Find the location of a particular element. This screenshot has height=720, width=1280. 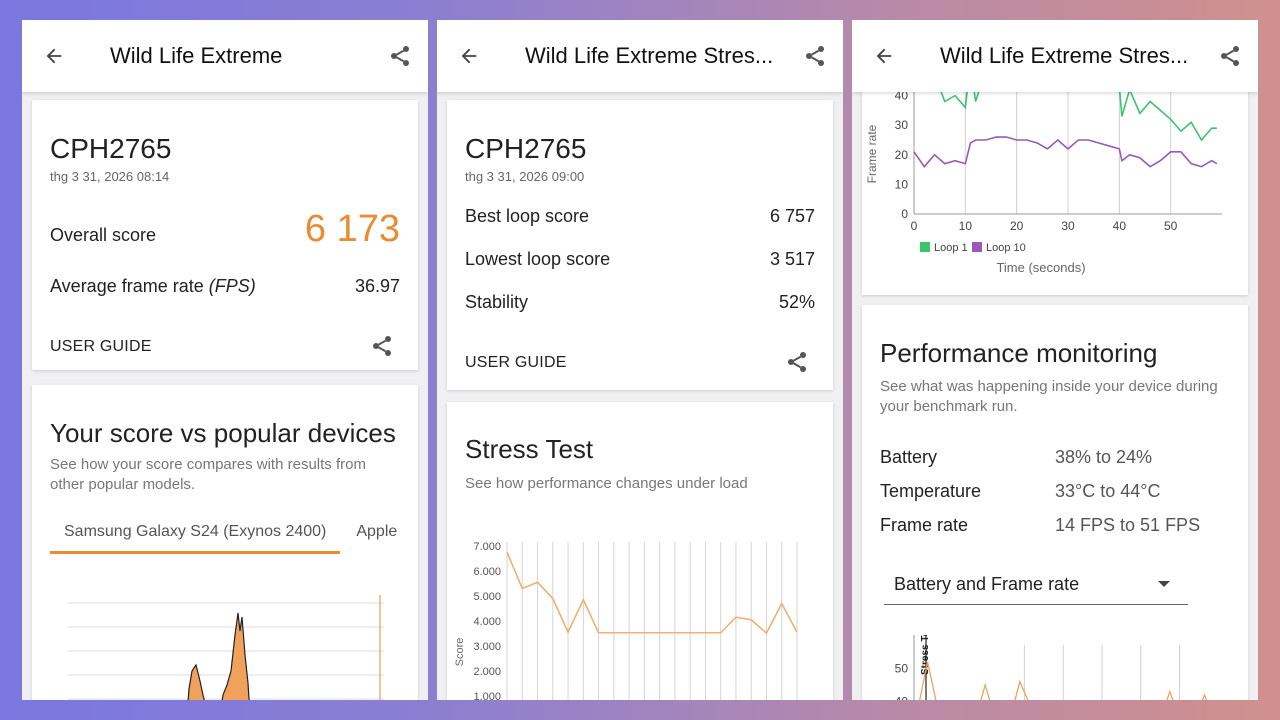

device-tabs: Samsung Galaxy S24 (Exynos 2400) Apple is located at coordinates (223, 538).